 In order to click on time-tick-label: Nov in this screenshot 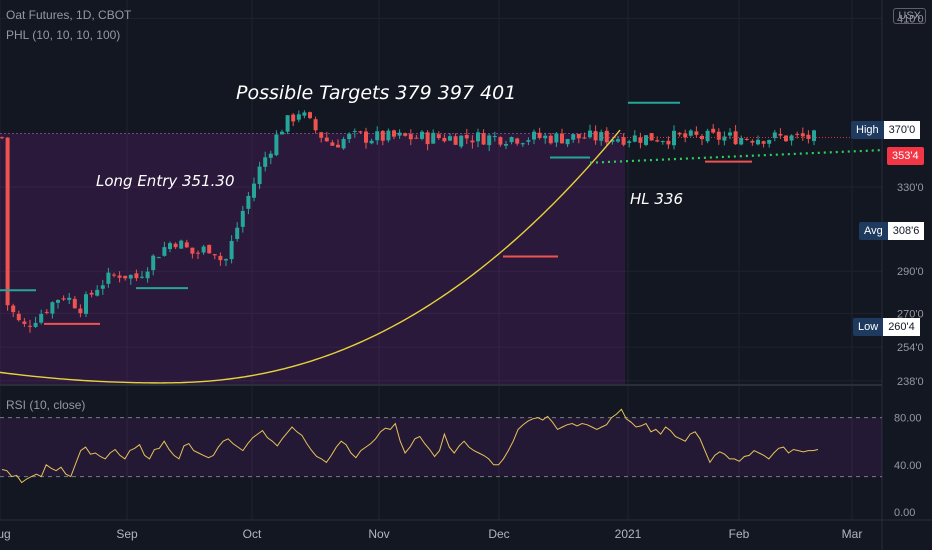, I will do `click(378, 534)`.